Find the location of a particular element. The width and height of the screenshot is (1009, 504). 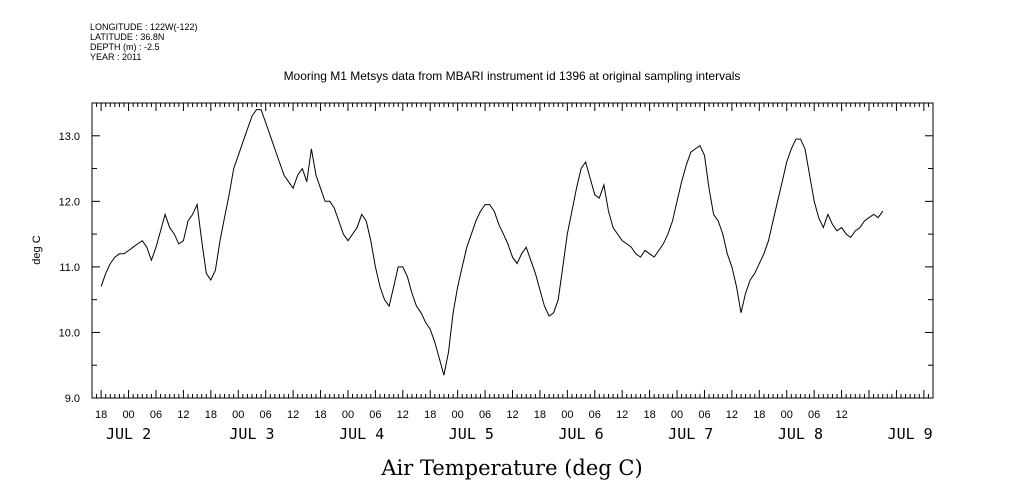

x-day-tick-label: JUL 7 is located at coordinates (690, 434).